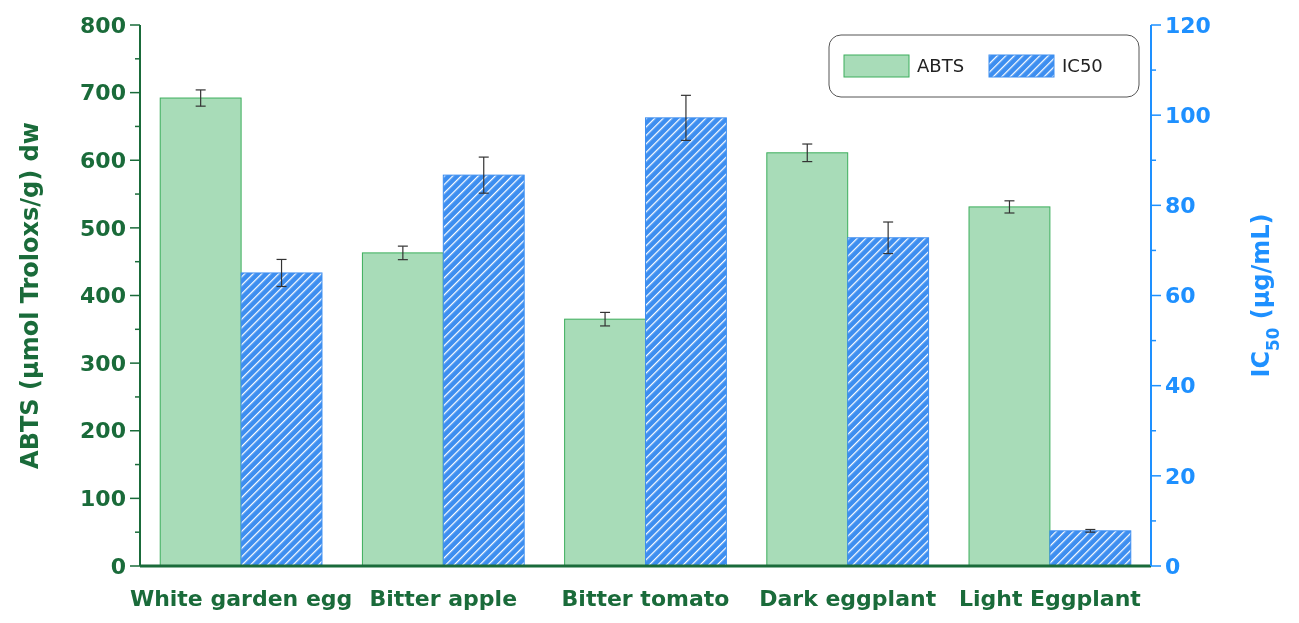 The image size is (1299, 623). I want to click on y-tick-label: 200, so click(103, 431).